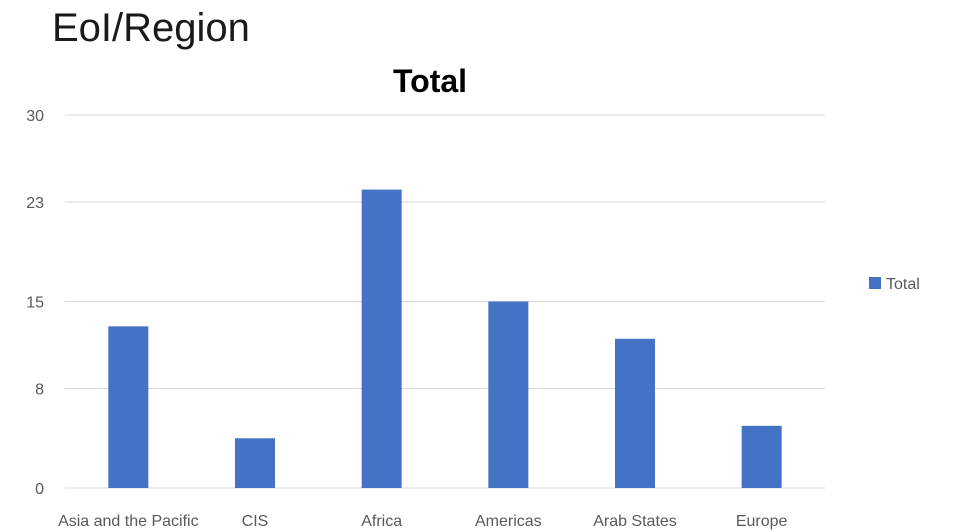 This screenshot has height=532, width=961. I want to click on x-category-label: Europe, so click(762, 521).